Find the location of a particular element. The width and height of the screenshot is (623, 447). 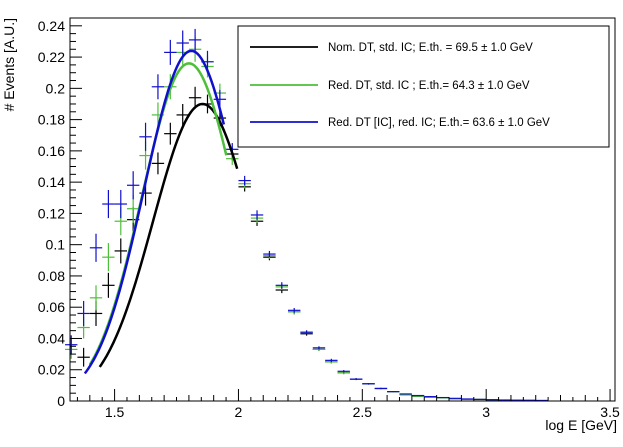

y-axis-label: # Events [A.U.] is located at coordinates (9, 64).